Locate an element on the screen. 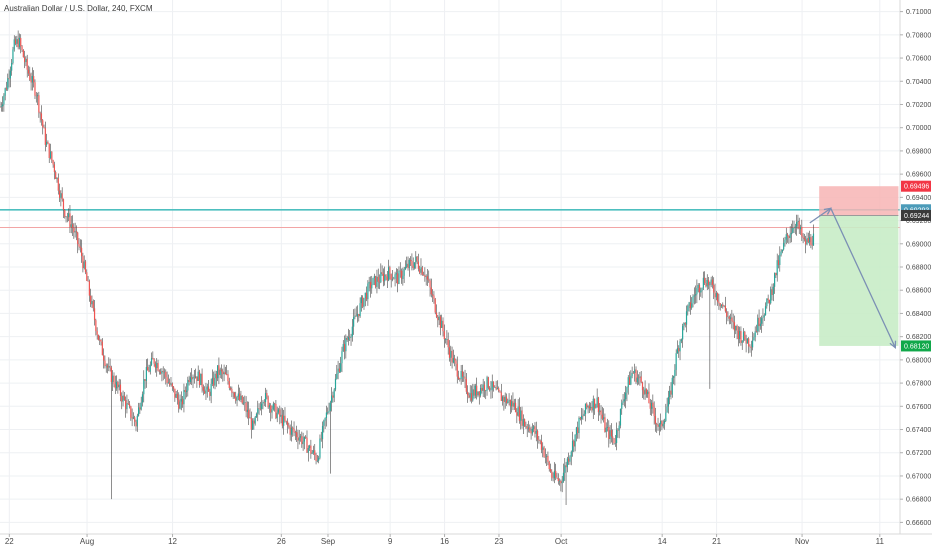 The height and width of the screenshot is (550, 932). position-target-zone is located at coordinates (859, 280).